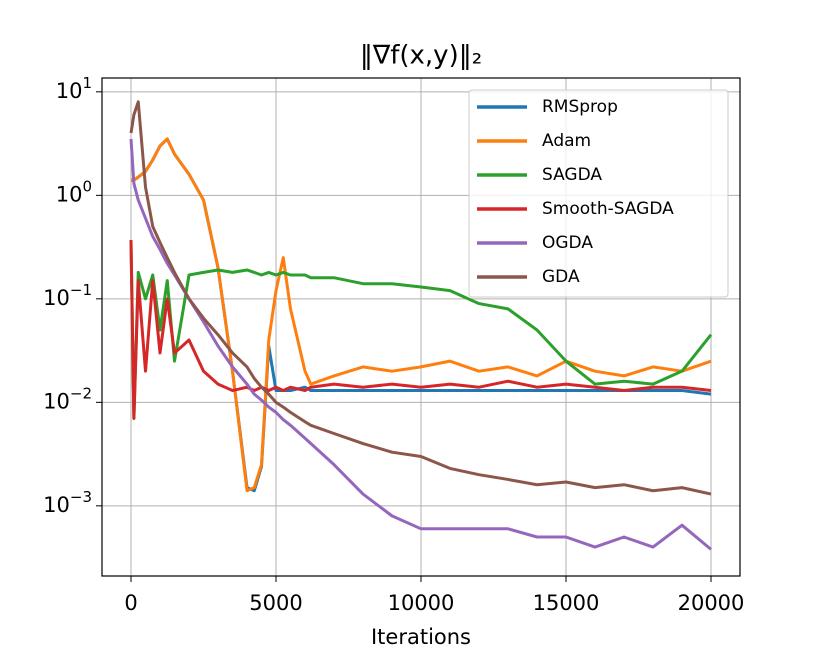 The image size is (822, 658). What do you see at coordinates (275, 603) in the screenshot?
I see `x-tick-label: 5000` at bounding box center [275, 603].